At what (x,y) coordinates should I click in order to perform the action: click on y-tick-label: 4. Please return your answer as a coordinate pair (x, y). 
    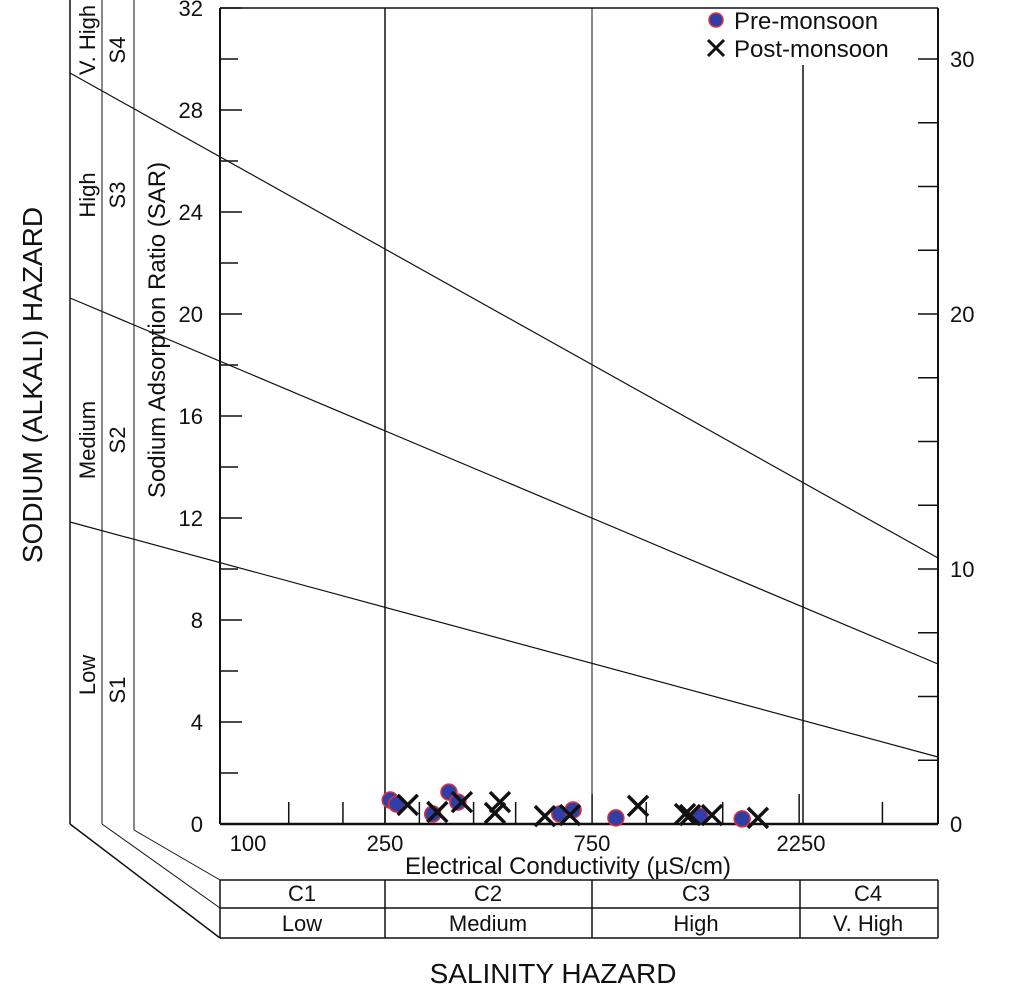
    Looking at the image, I should click on (197, 722).